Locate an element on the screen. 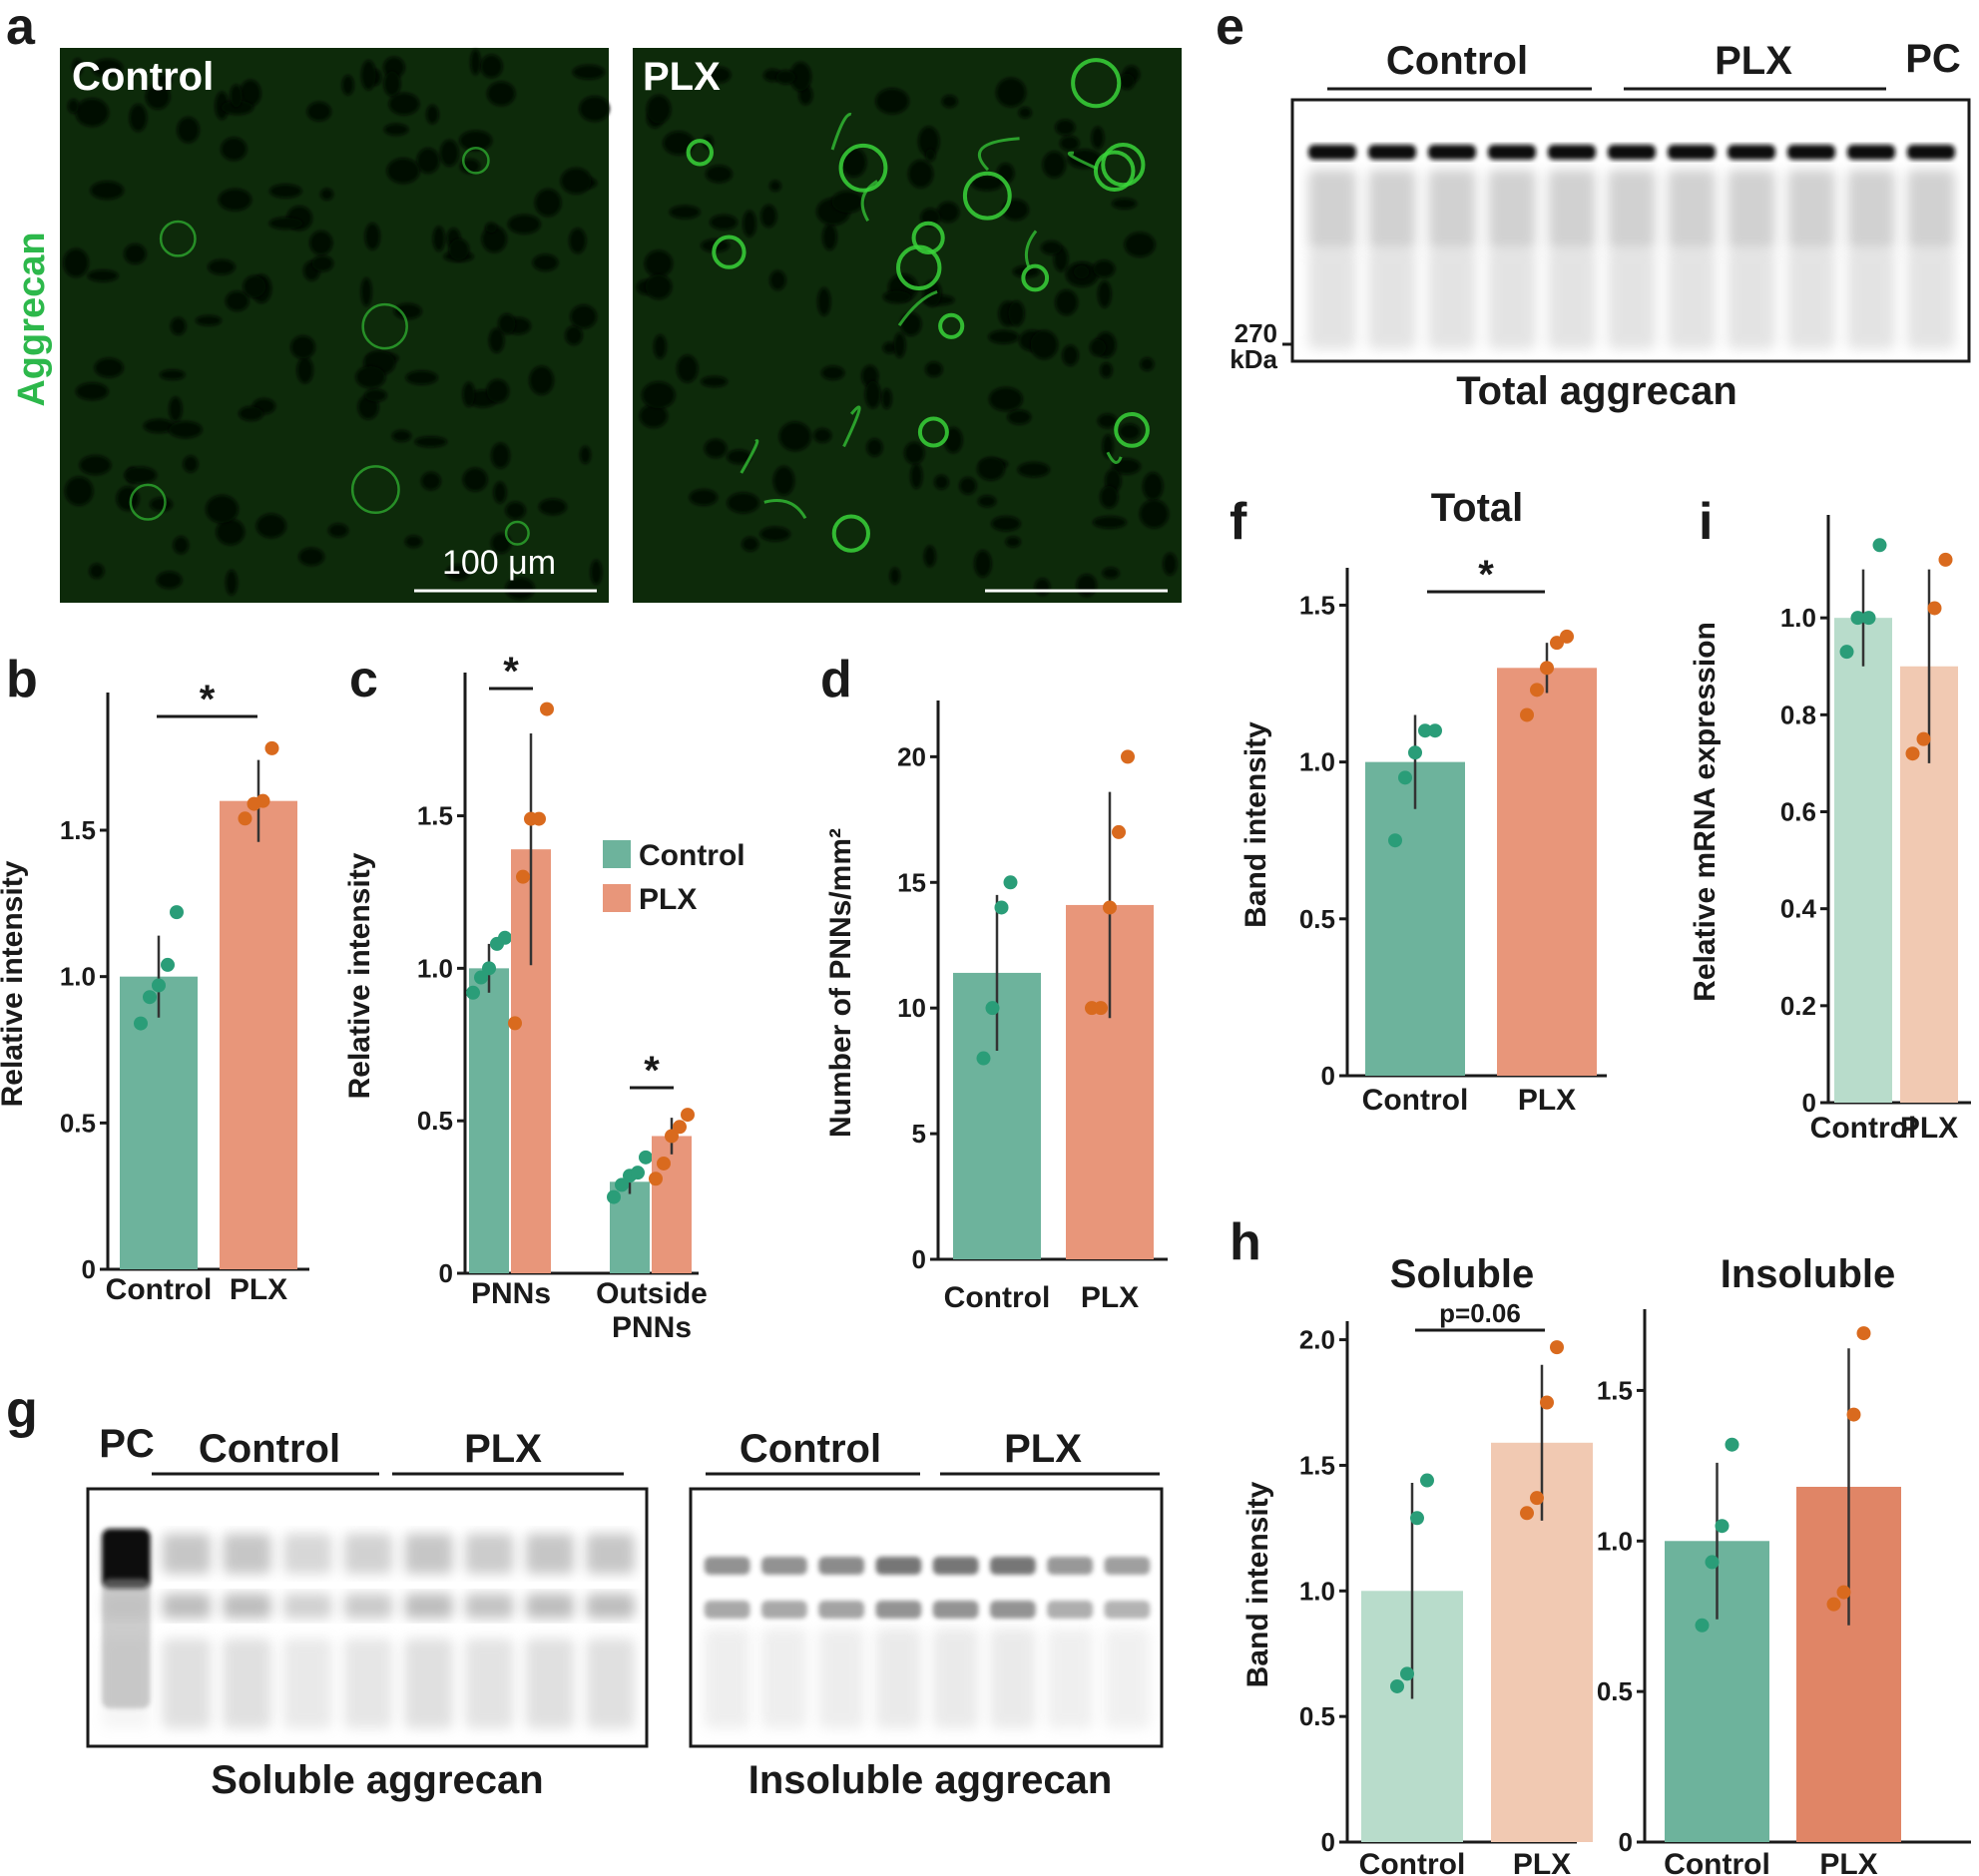 This screenshot has width=1979, height=1876. chart-d: 0 5 10 15 20 Number of PNNs/mm² Control PLX is located at coordinates (996, 1007).